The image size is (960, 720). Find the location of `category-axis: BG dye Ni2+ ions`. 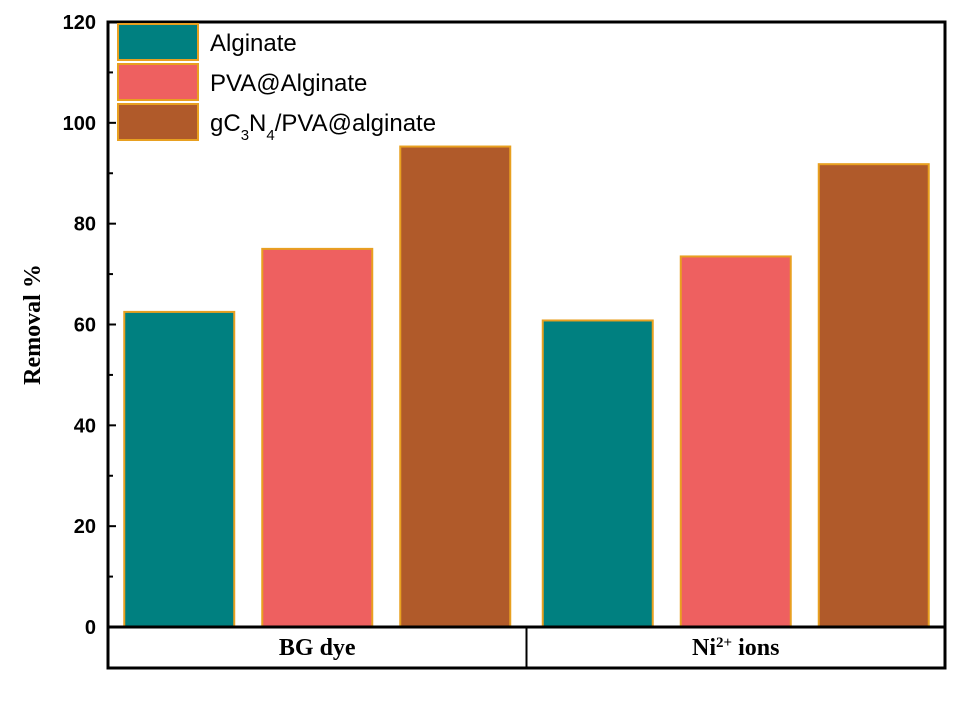

category-axis: BG dye Ni2+ ions is located at coordinates (526, 647).